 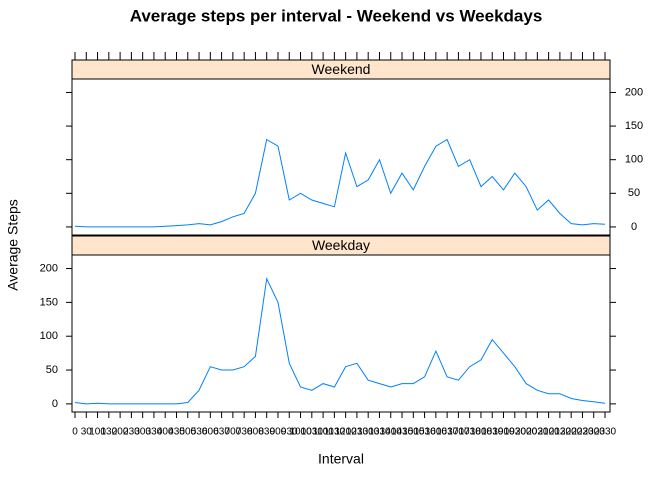 I want to click on x-tick-label: 1030, so click(x=312, y=432).